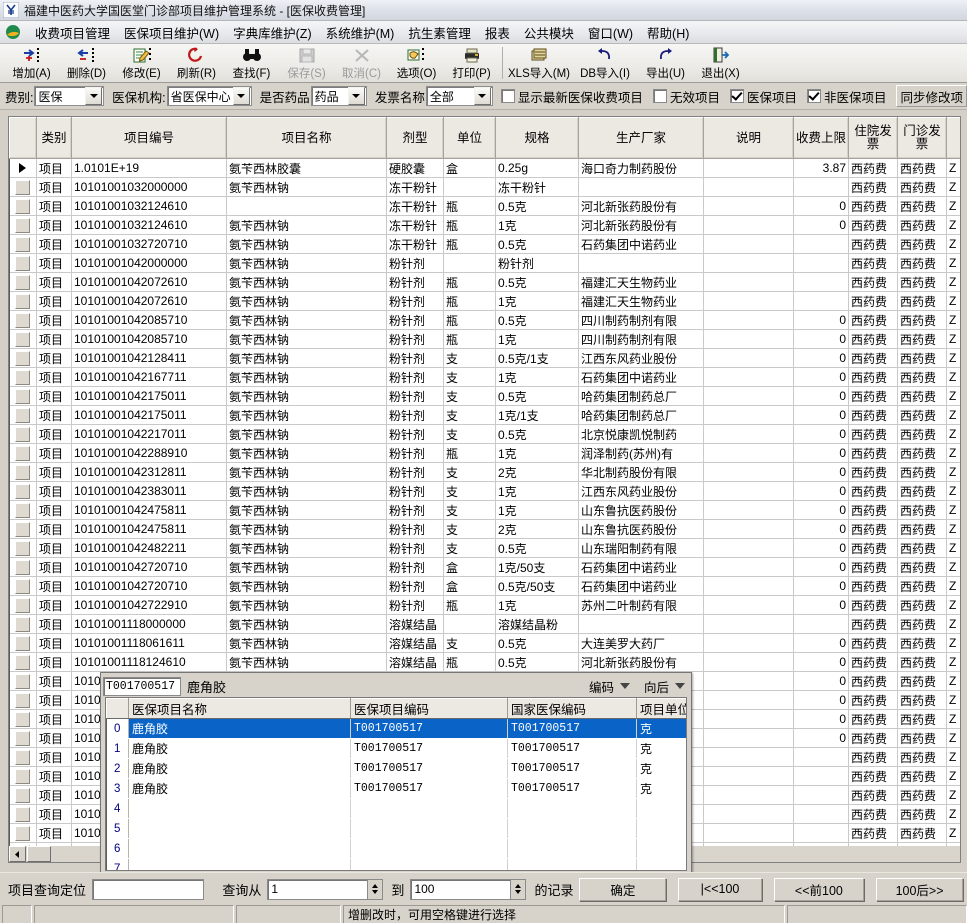 The width and height of the screenshot is (967, 923). Describe the element at coordinates (537, 168) in the screenshot. I see `cell-spec: 0.25g` at that location.